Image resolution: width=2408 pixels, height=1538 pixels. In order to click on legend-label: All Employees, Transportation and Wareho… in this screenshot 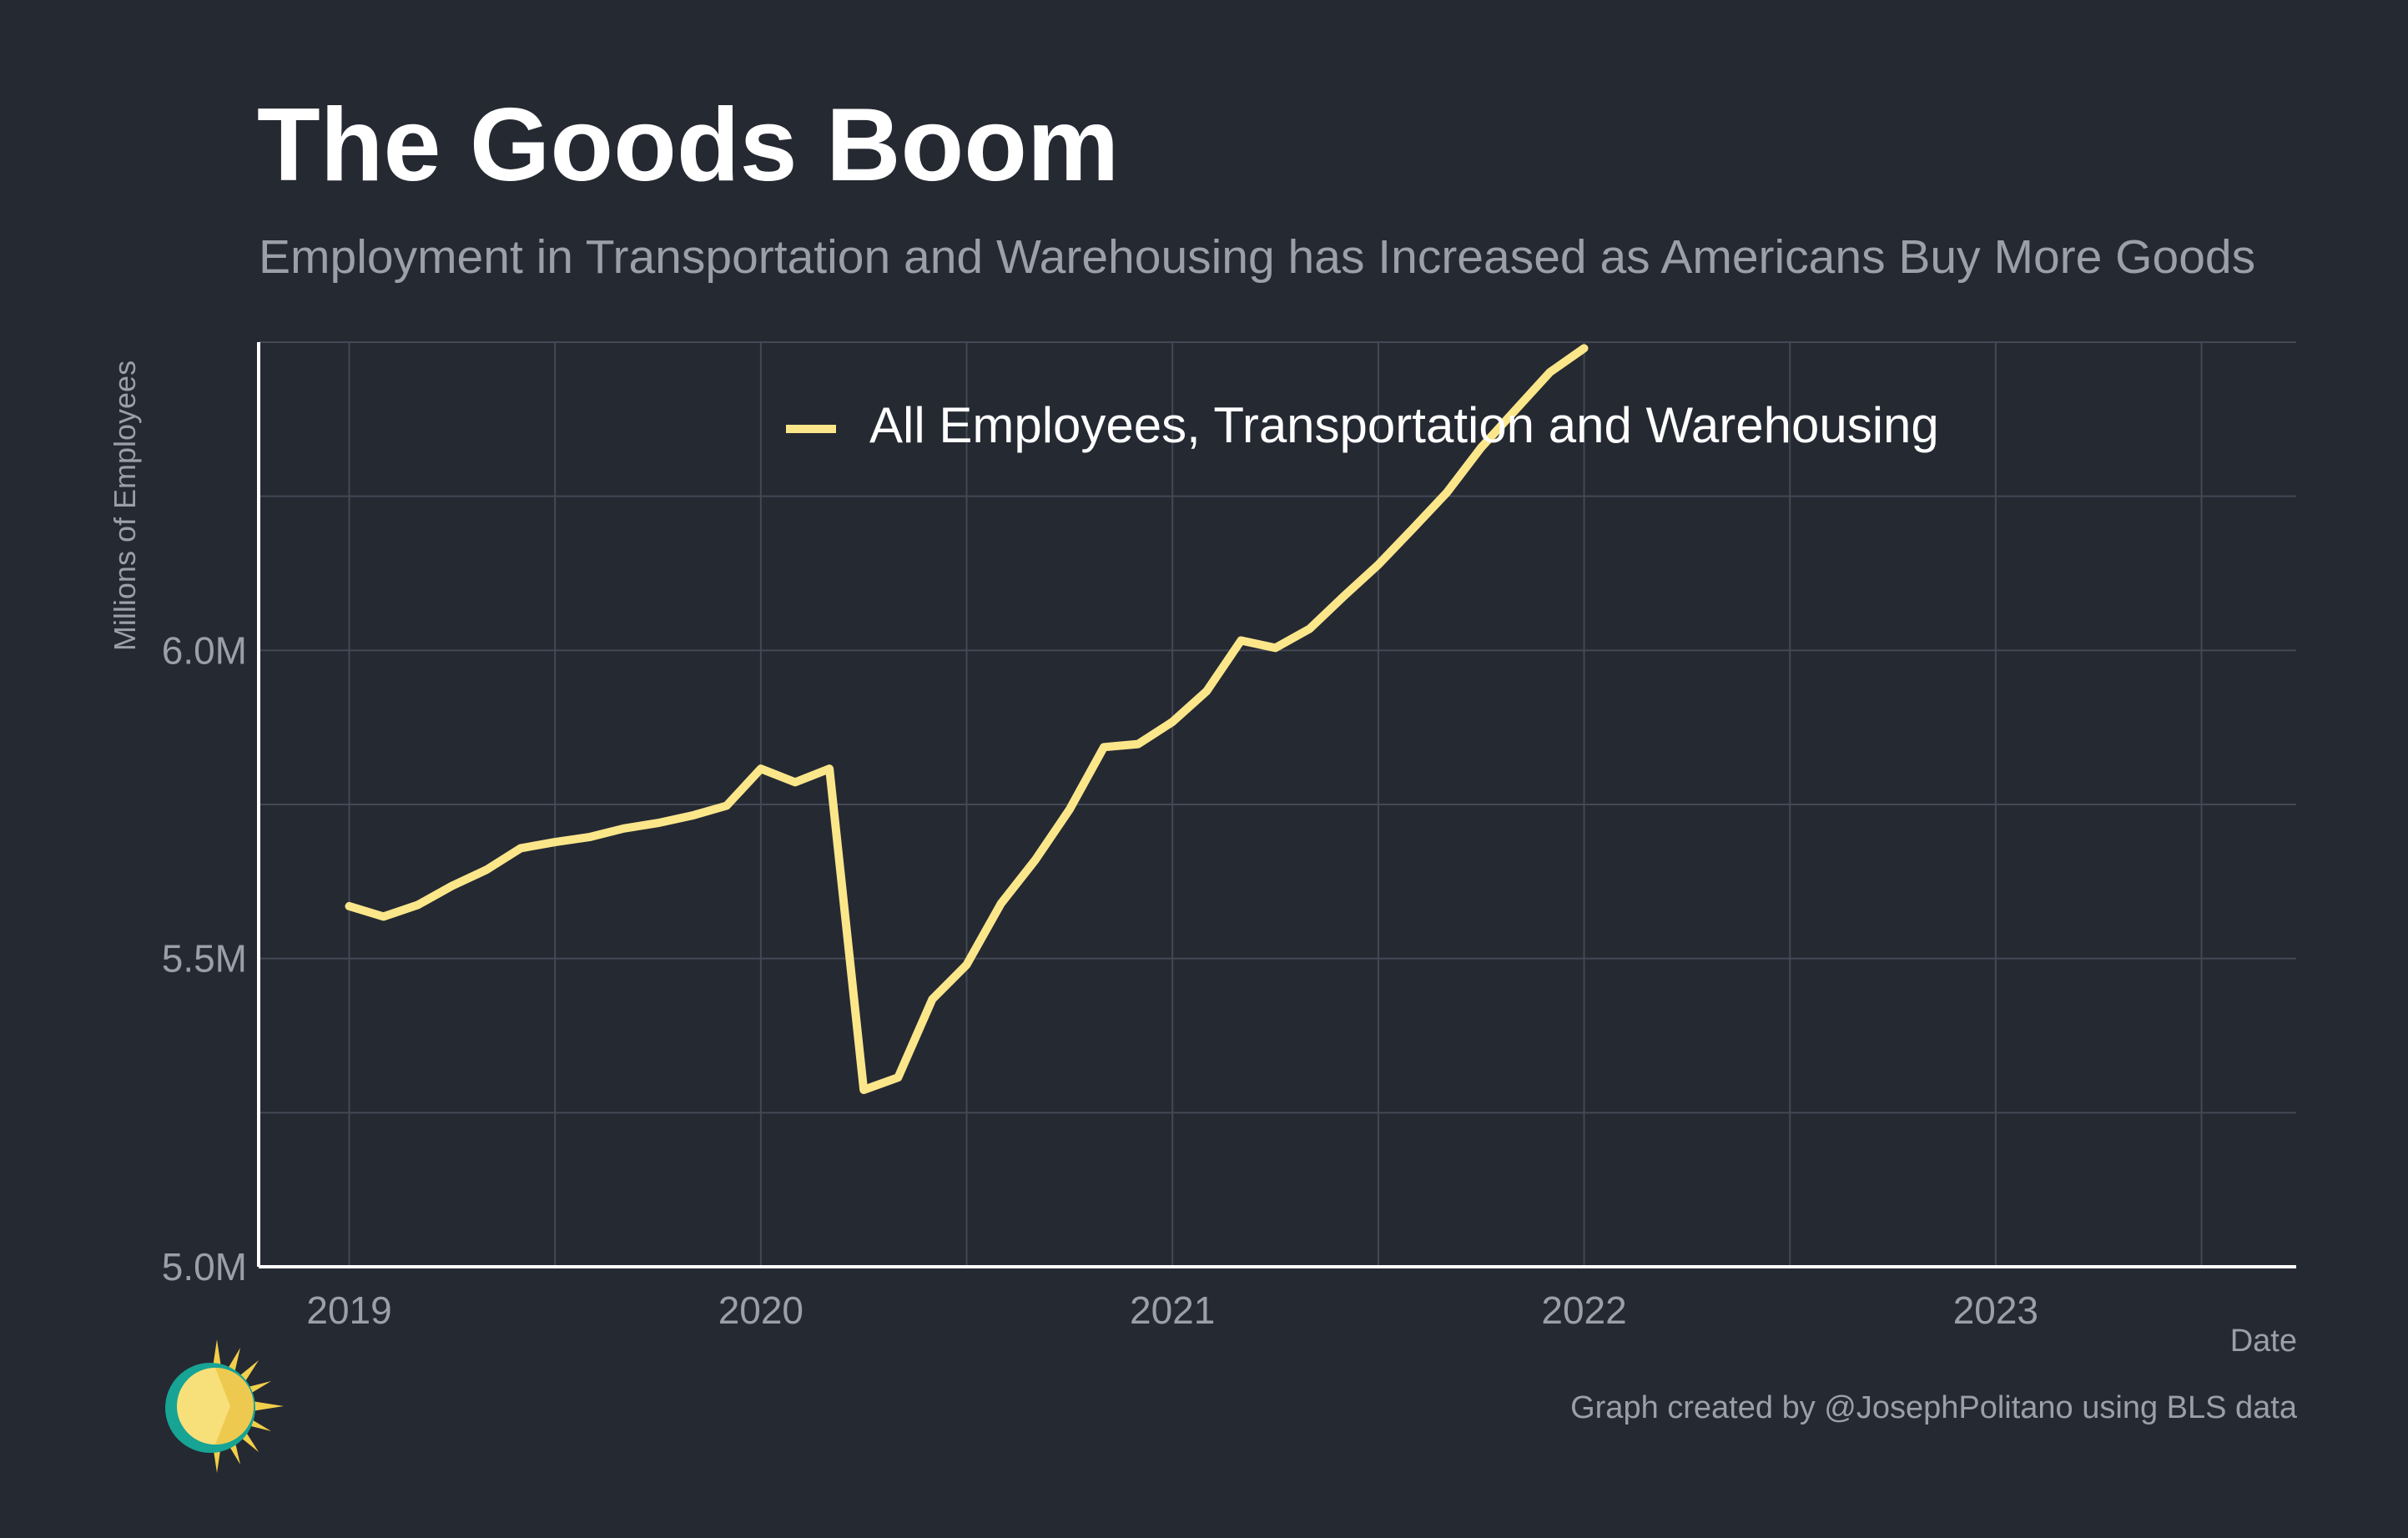, I will do `click(1404, 425)`.